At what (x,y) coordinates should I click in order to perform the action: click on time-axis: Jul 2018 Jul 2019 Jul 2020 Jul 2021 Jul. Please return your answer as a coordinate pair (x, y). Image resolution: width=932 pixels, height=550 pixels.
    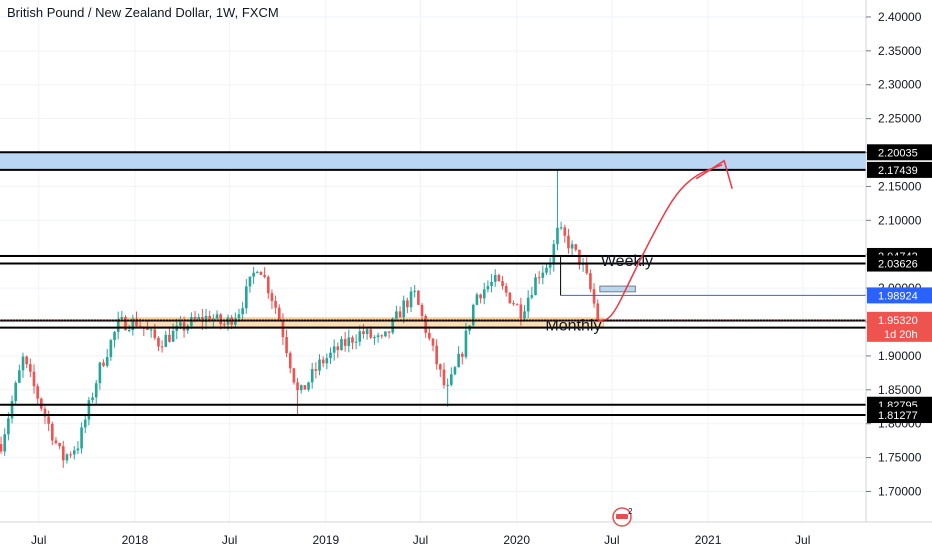
    Looking at the image, I should click on (420, 540).